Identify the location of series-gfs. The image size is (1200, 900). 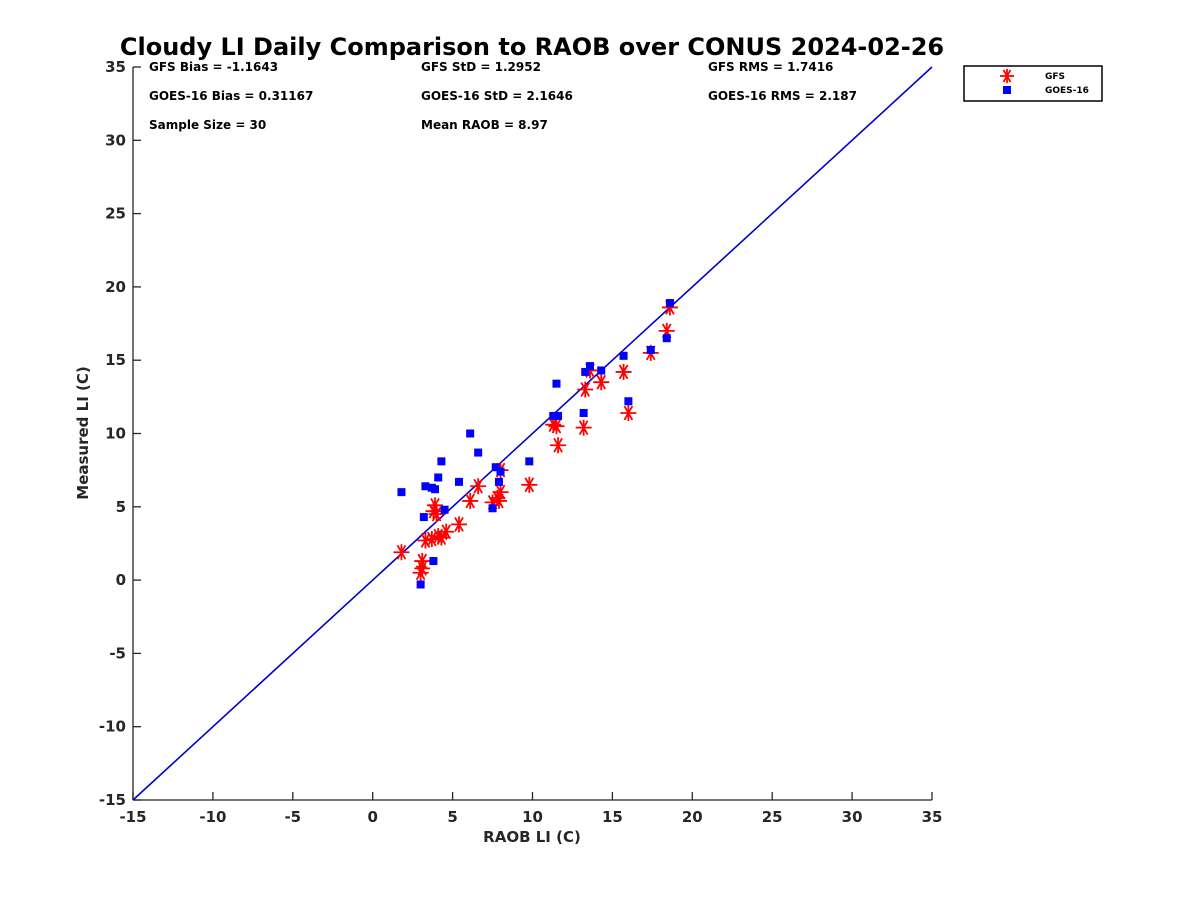
(535, 440).